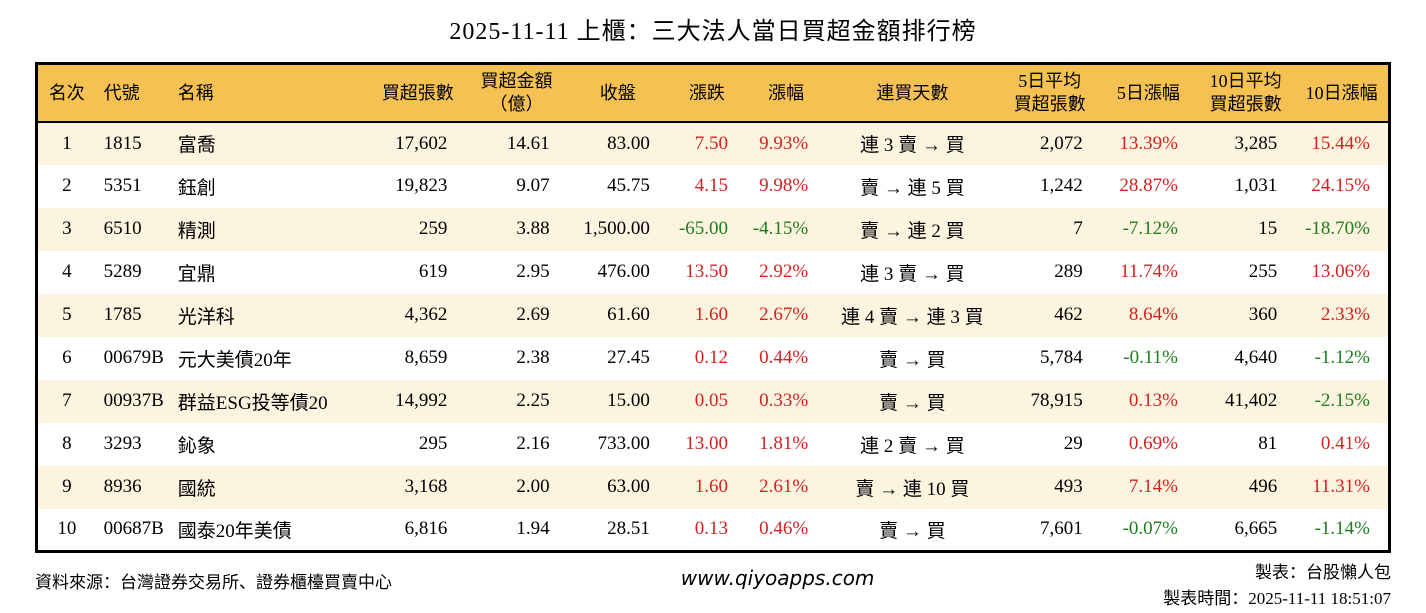 The height and width of the screenshot is (613, 1426). Describe the element at coordinates (133, 400) in the screenshot. I see `cell-code: 00937B` at that location.